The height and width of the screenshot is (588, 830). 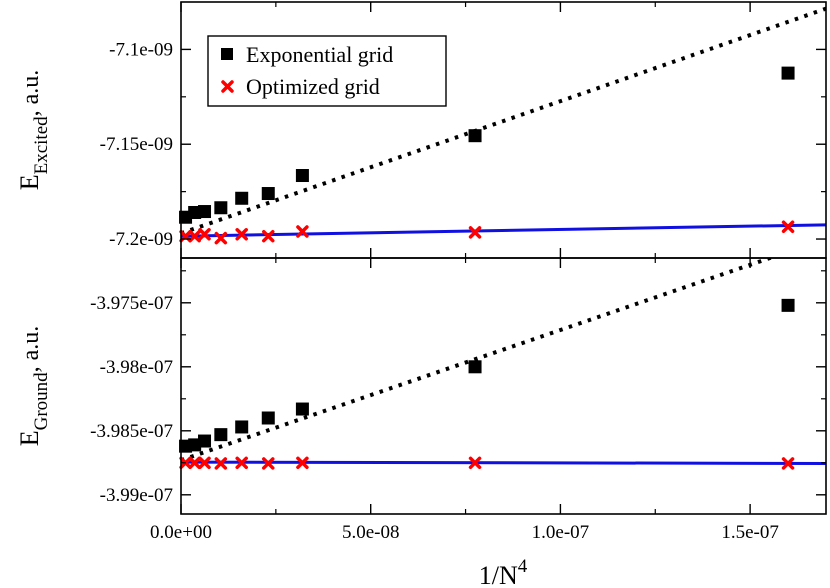 What do you see at coordinates (29, 182) in the screenshot?
I see `top-y-axis-main: E` at bounding box center [29, 182].